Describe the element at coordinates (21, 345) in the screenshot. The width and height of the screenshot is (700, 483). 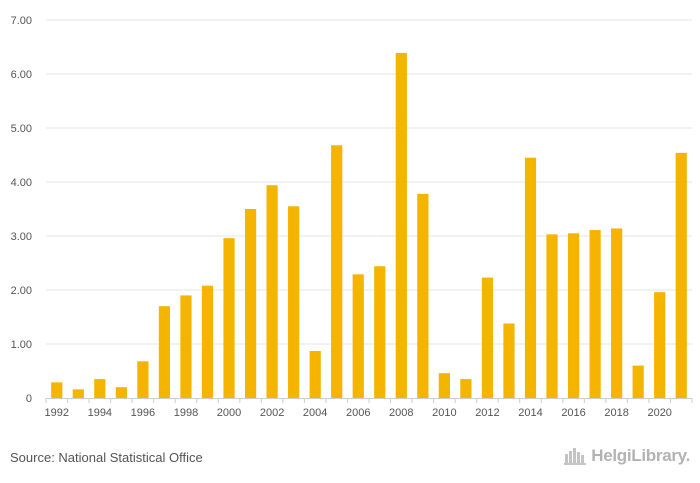
I see `y-tick-label: 1.00` at that location.